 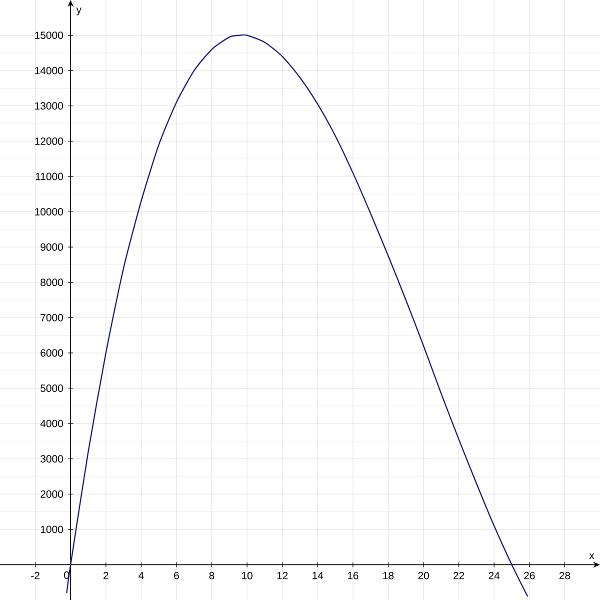 What do you see at coordinates (353, 576) in the screenshot?
I see `x-tick-label: 16` at bounding box center [353, 576].